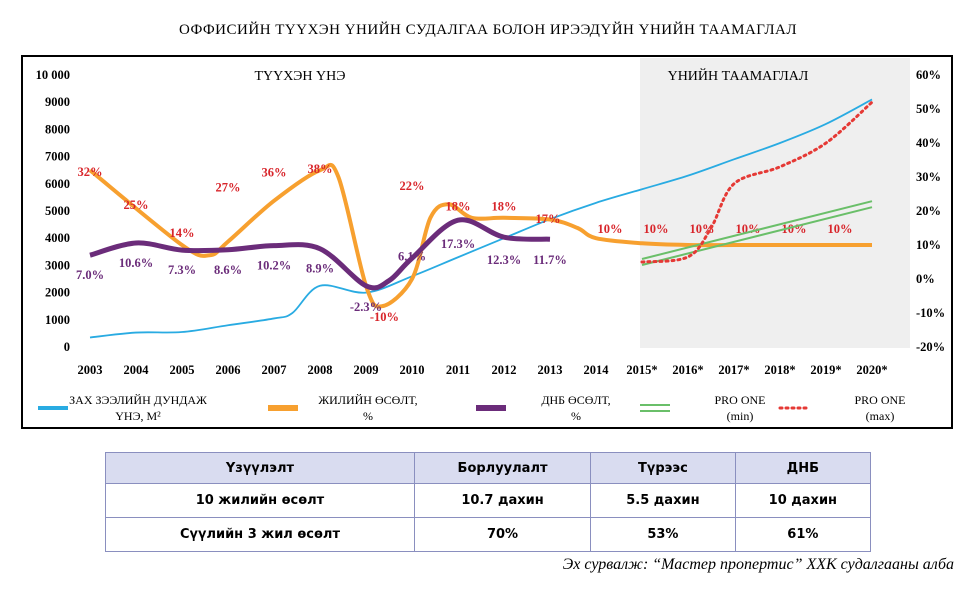 Image resolution: width=976 pixels, height=601 pixels. Describe the element at coordinates (502, 468) in the screenshot. I see `table-header: Борлуулалт` at that location.